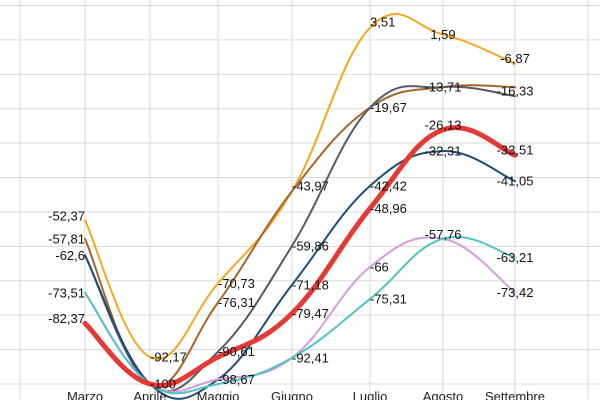 The height and width of the screenshot is (400, 600). I want to click on data-label: -92,17, so click(168, 357).